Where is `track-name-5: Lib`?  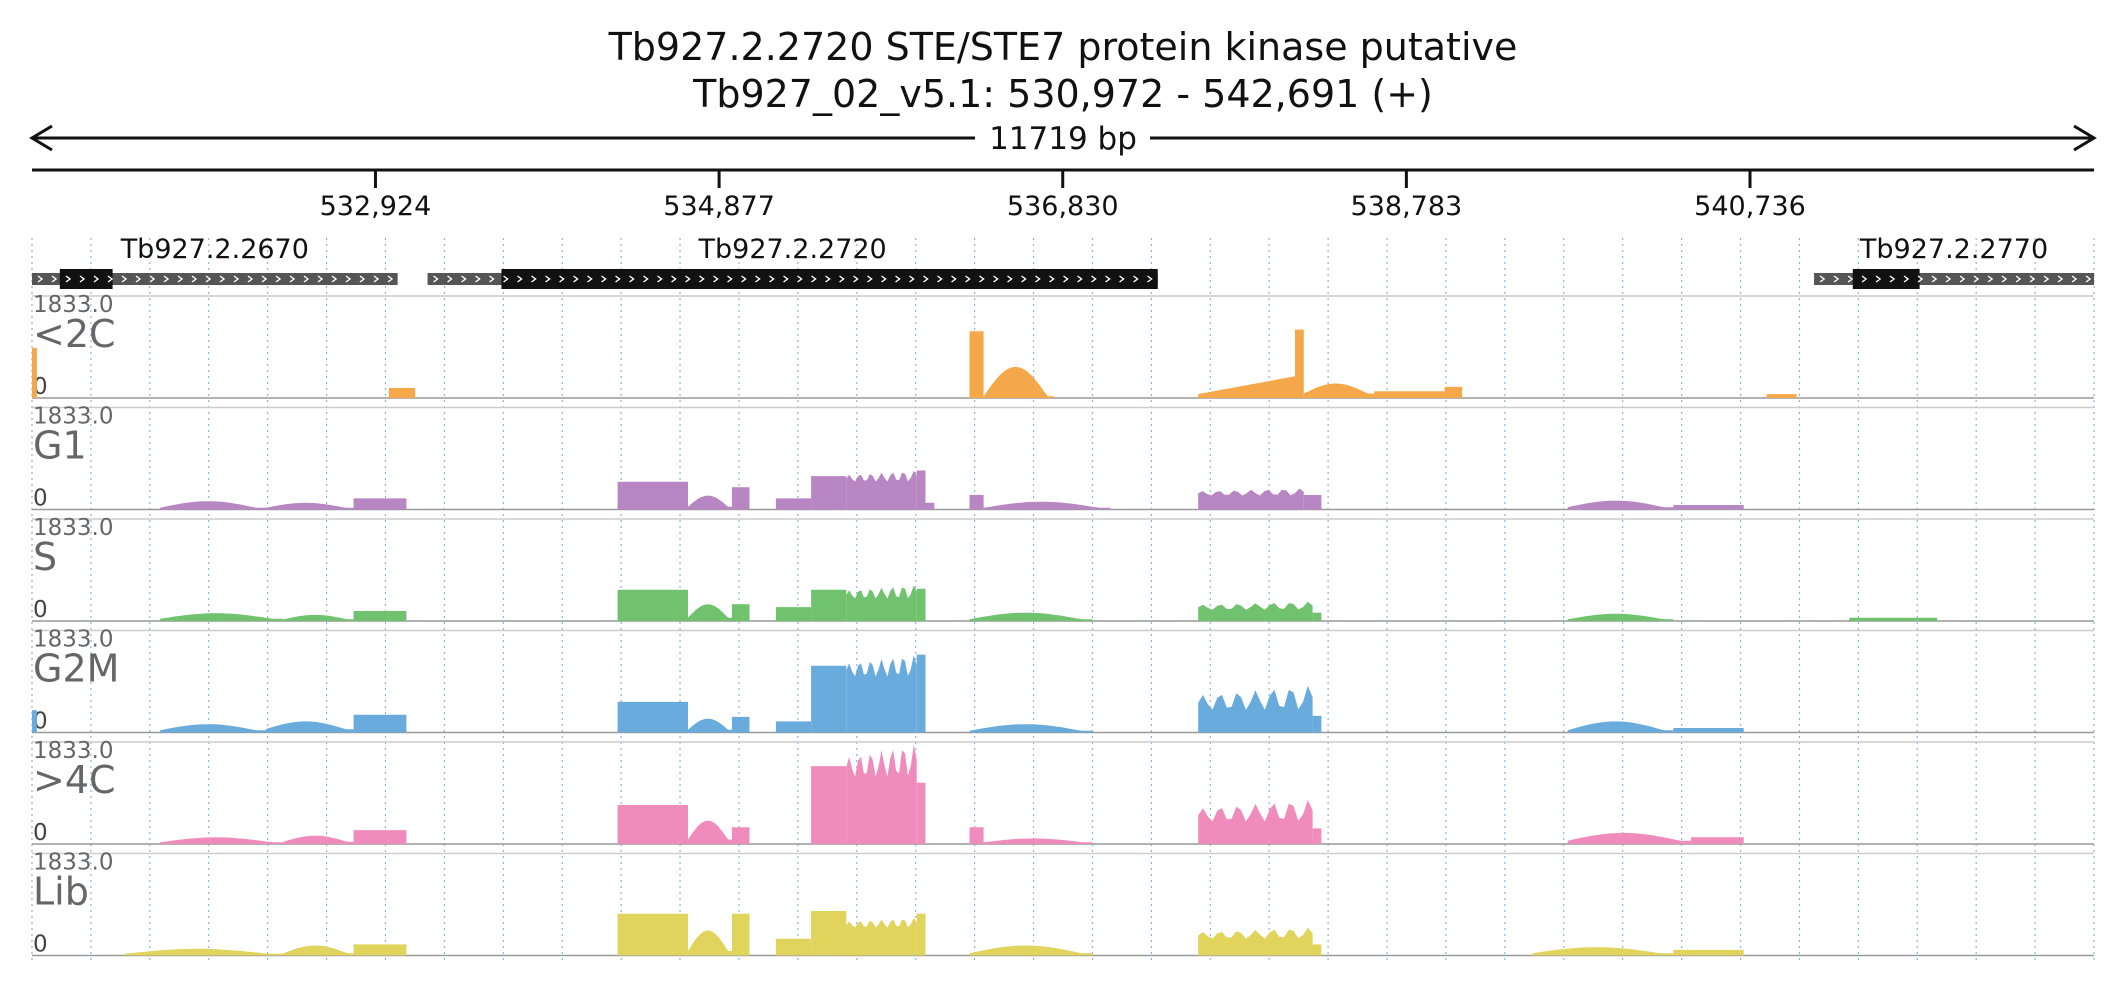 track-name-5: Lib is located at coordinates (61, 892).